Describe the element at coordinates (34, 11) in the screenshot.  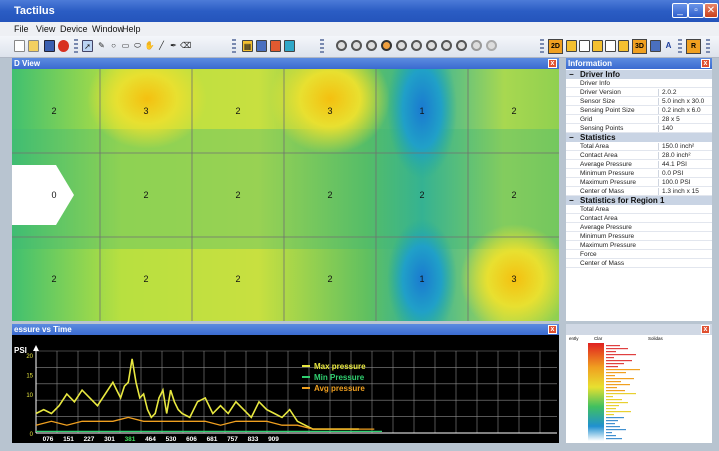
I see `window-title: Tactilus` at that location.